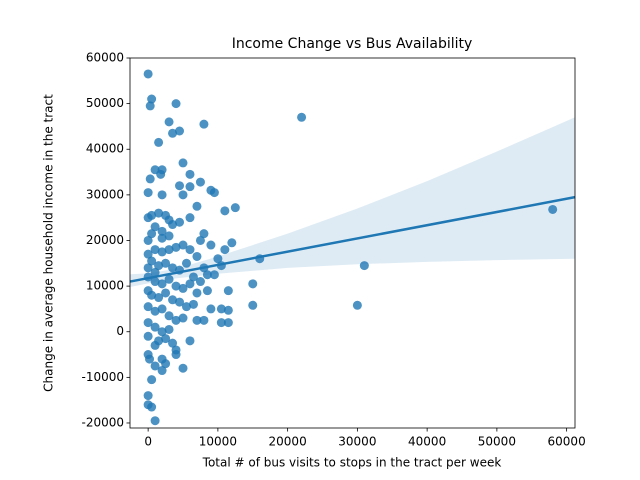 This screenshot has width=640, height=480. What do you see at coordinates (120, 331) in the screenshot?
I see `y-tick-label: 0` at bounding box center [120, 331].